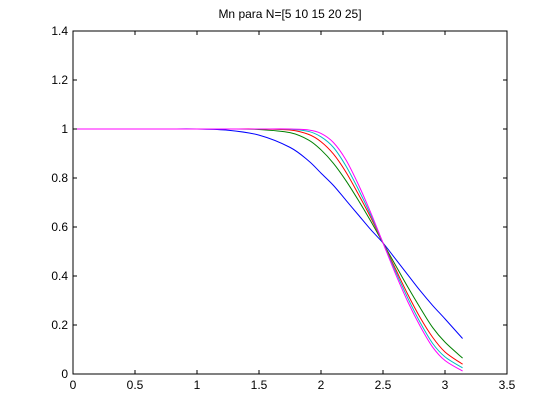 The height and width of the screenshot is (420, 560). I want to click on y-tick-label: 1, so click(64, 129).